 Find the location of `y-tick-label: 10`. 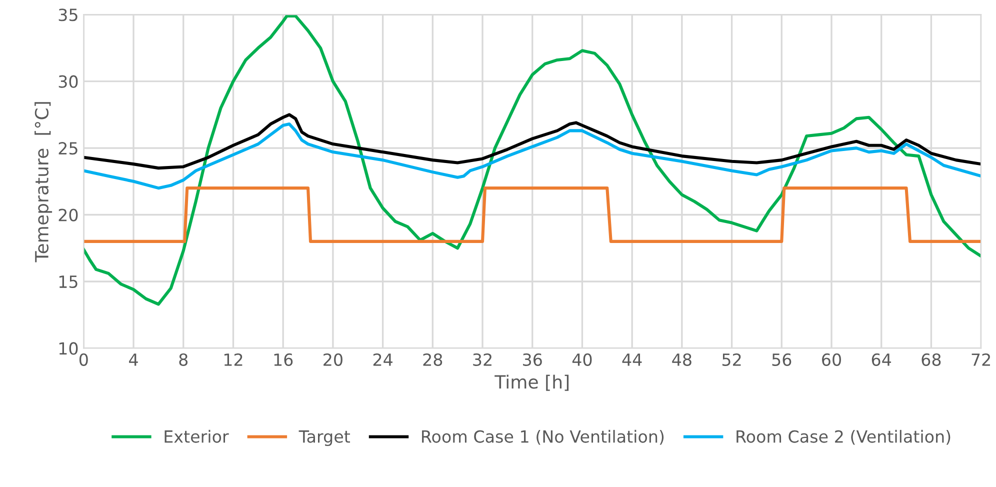

y-tick-label: 10 is located at coordinates (68, 348).